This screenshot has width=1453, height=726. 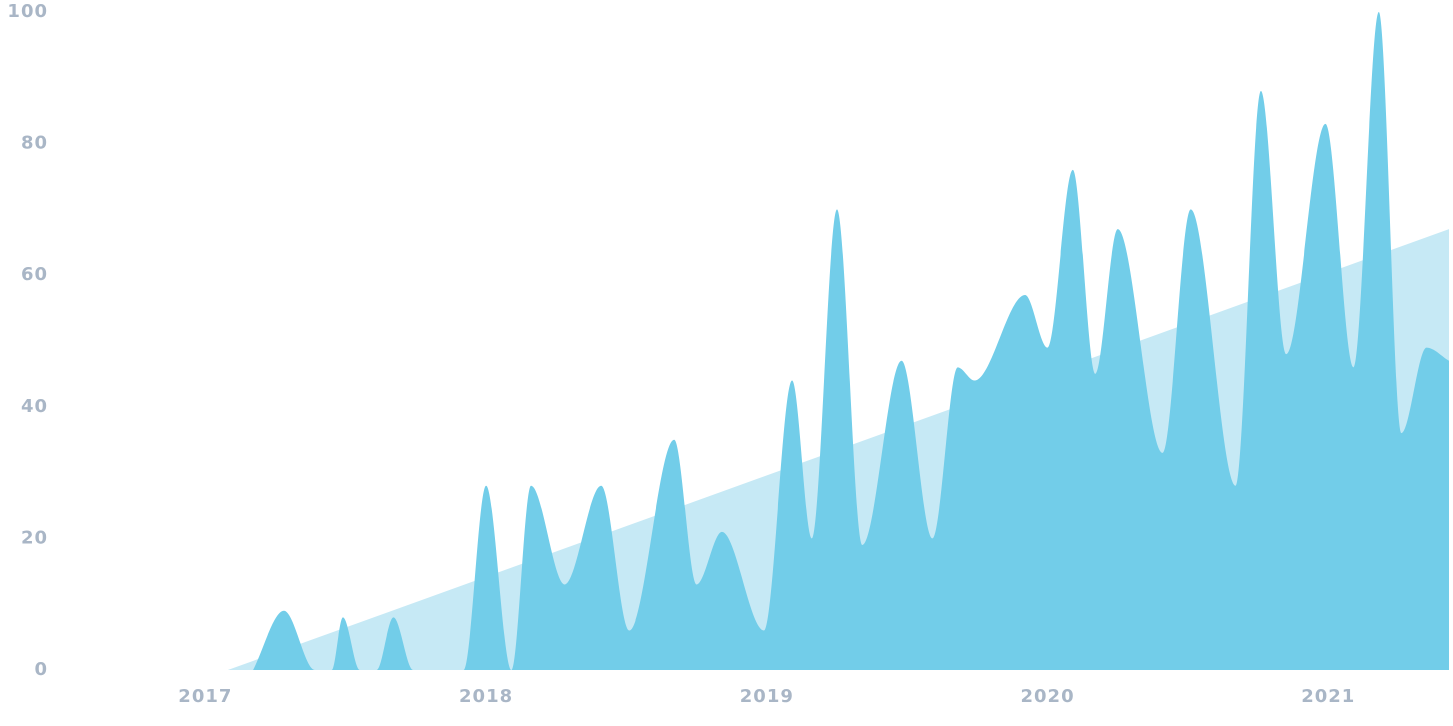 I want to click on x-tick-label: 2020, so click(x=1048, y=696).